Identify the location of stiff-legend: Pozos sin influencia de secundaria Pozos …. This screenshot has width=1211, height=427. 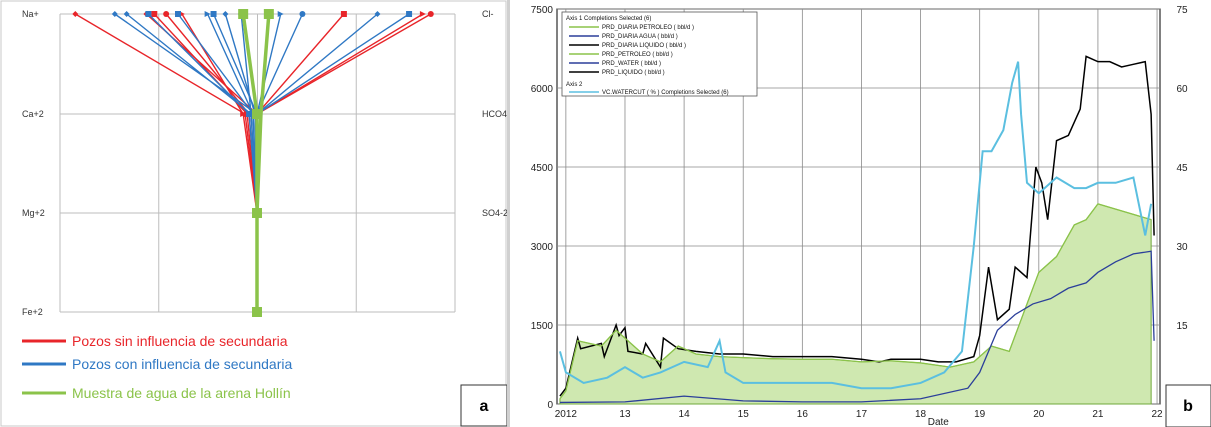
(157, 367).